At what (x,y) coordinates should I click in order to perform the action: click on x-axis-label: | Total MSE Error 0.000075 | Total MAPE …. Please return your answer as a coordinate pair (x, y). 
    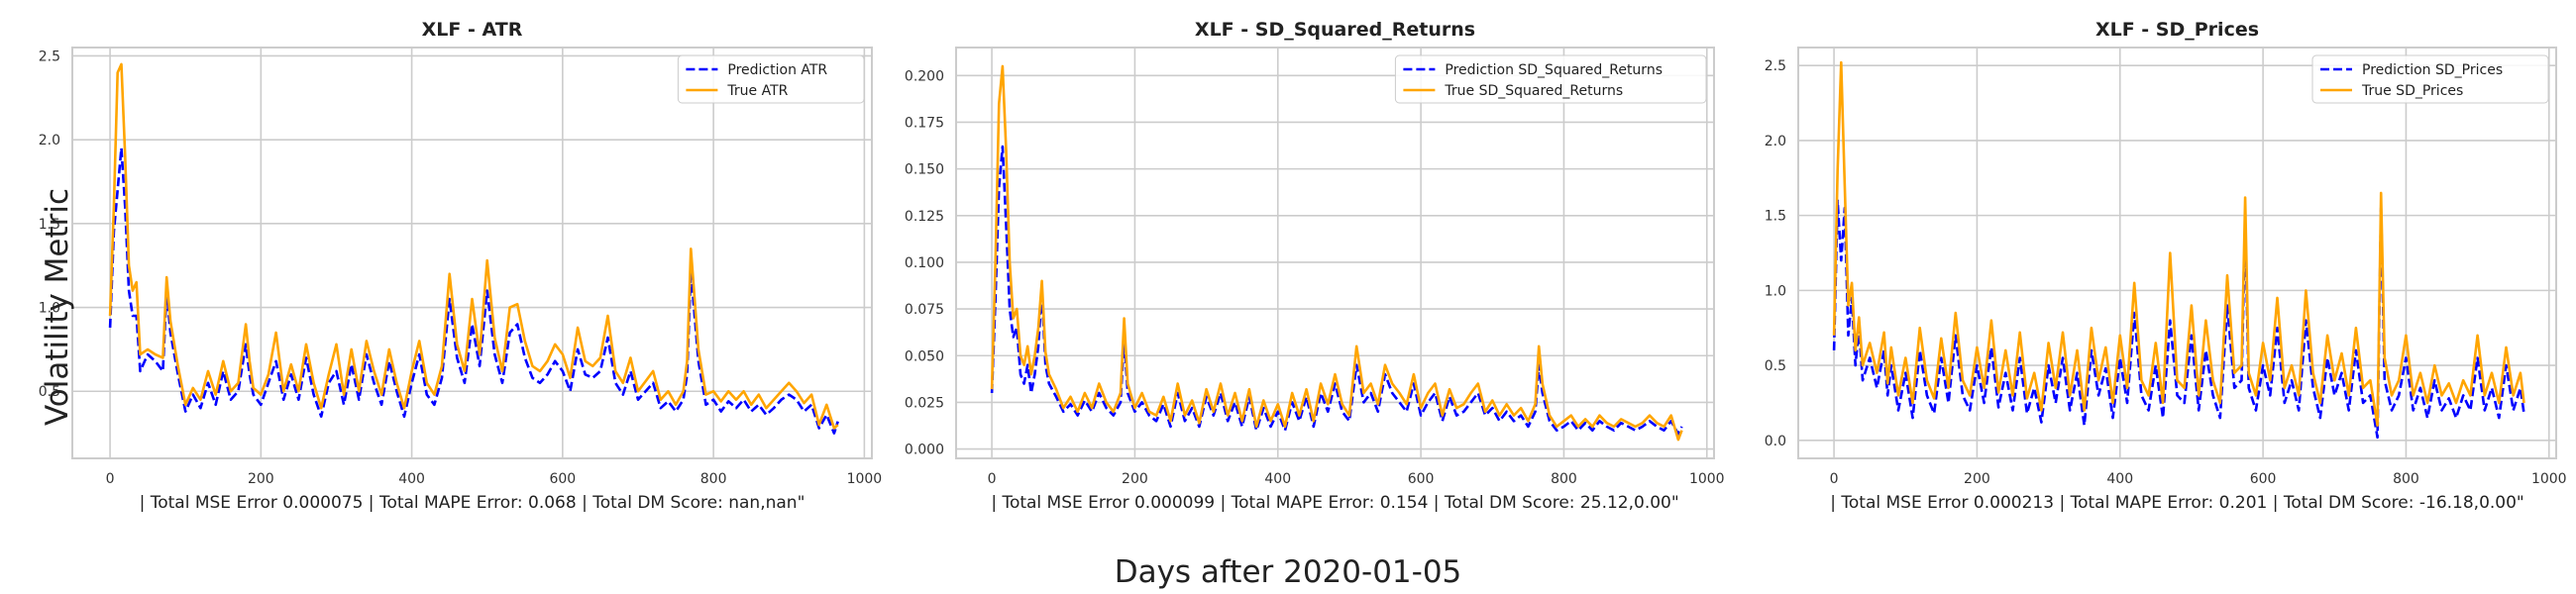
    Looking at the image, I should click on (472, 503).